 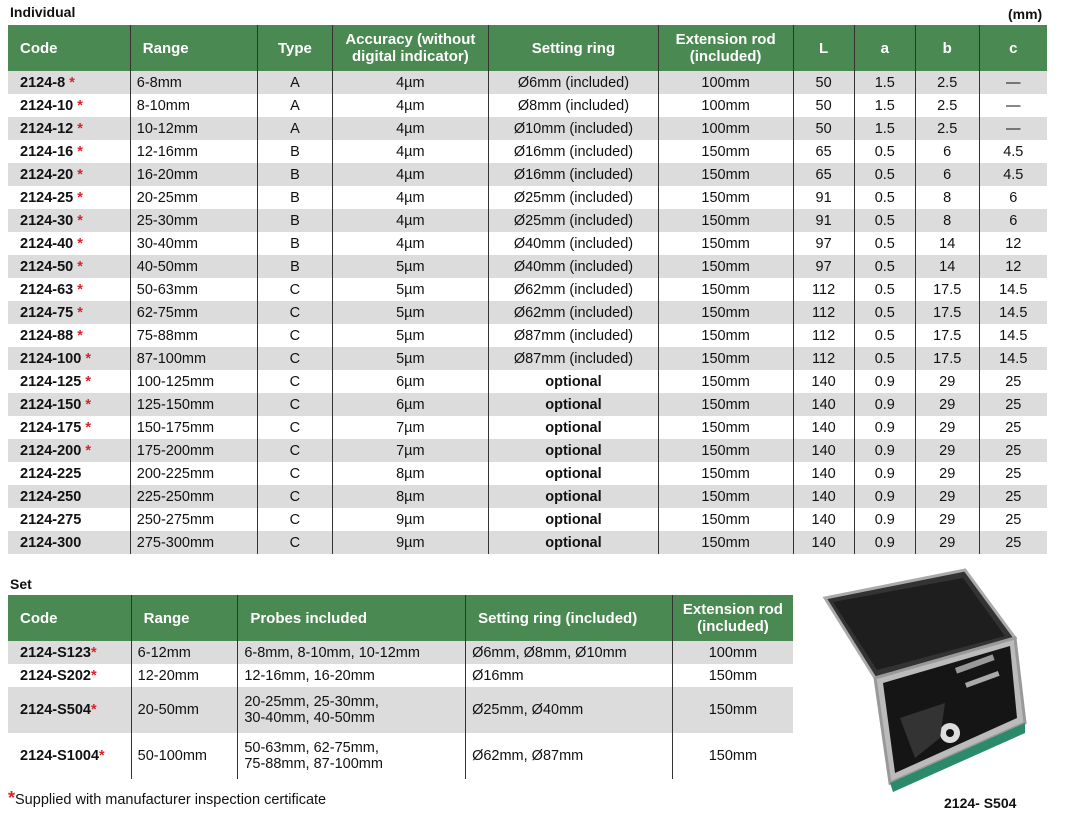 I want to click on cell: 8-10mm, so click(x=193, y=105).